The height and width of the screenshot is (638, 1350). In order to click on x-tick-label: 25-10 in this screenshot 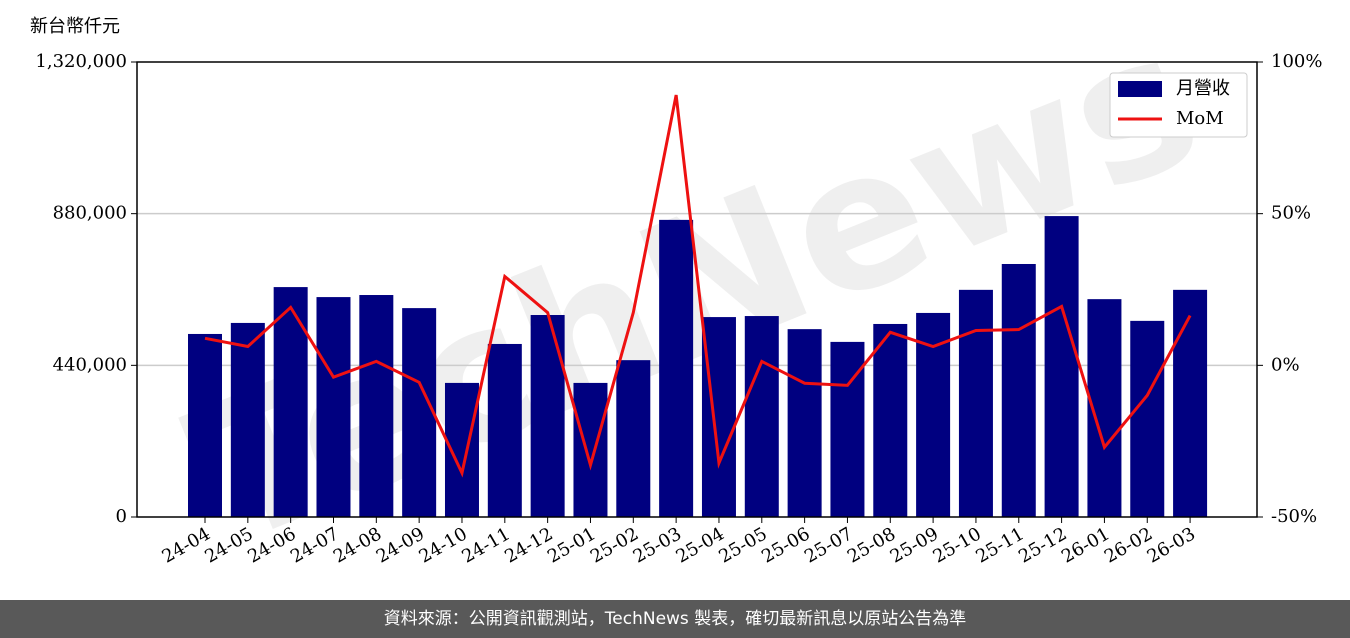, I will do `click(957, 545)`.